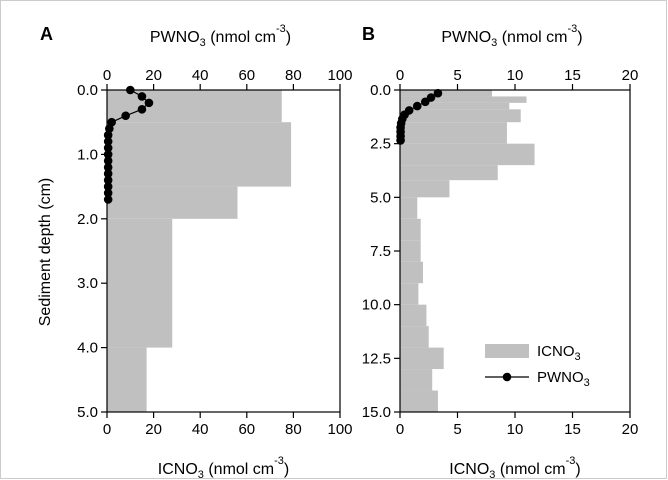 The height and width of the screenshot is (480, 668). Describe the element at coordinates (87, 283) in the screenshot. I see `y-tick-label: 3.0` at that location.